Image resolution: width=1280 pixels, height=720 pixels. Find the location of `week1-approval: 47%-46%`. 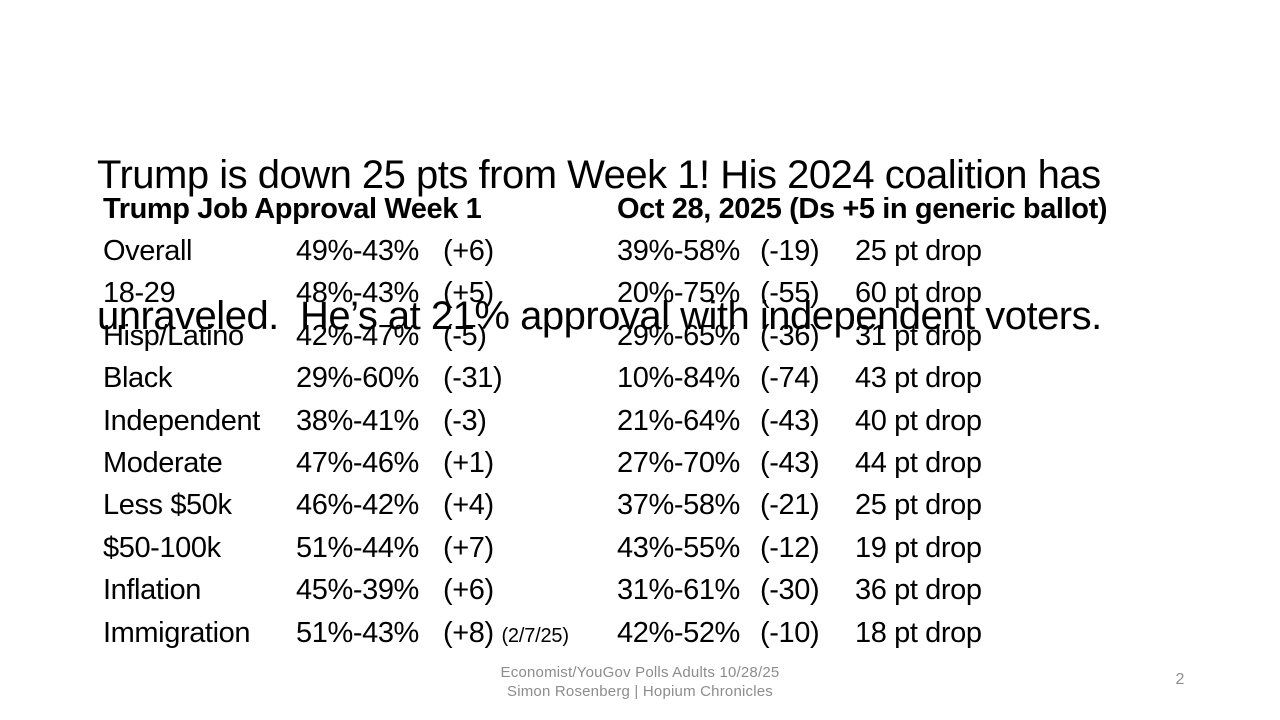

week1-approval: 47%-46% is located at coordinates (357, 463).